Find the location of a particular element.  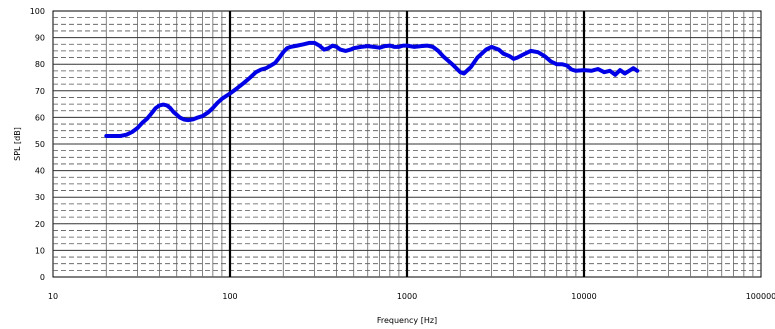

x-axis-title: Frequency [Hz] is located at coordinates (407, 320).